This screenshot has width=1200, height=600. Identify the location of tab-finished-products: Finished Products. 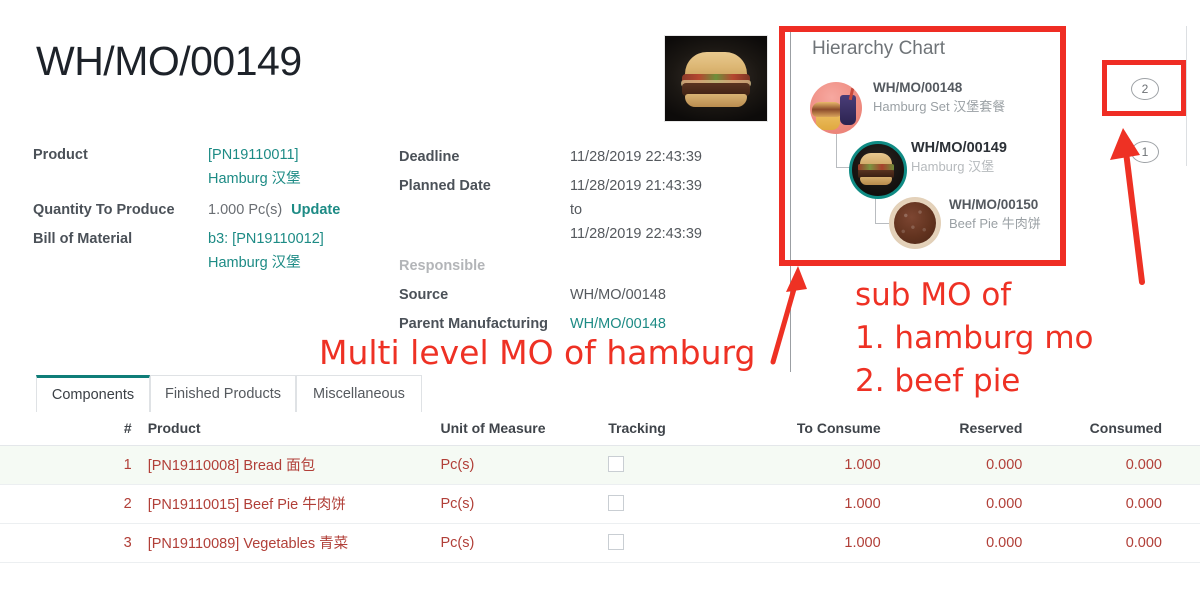
(223, 393).